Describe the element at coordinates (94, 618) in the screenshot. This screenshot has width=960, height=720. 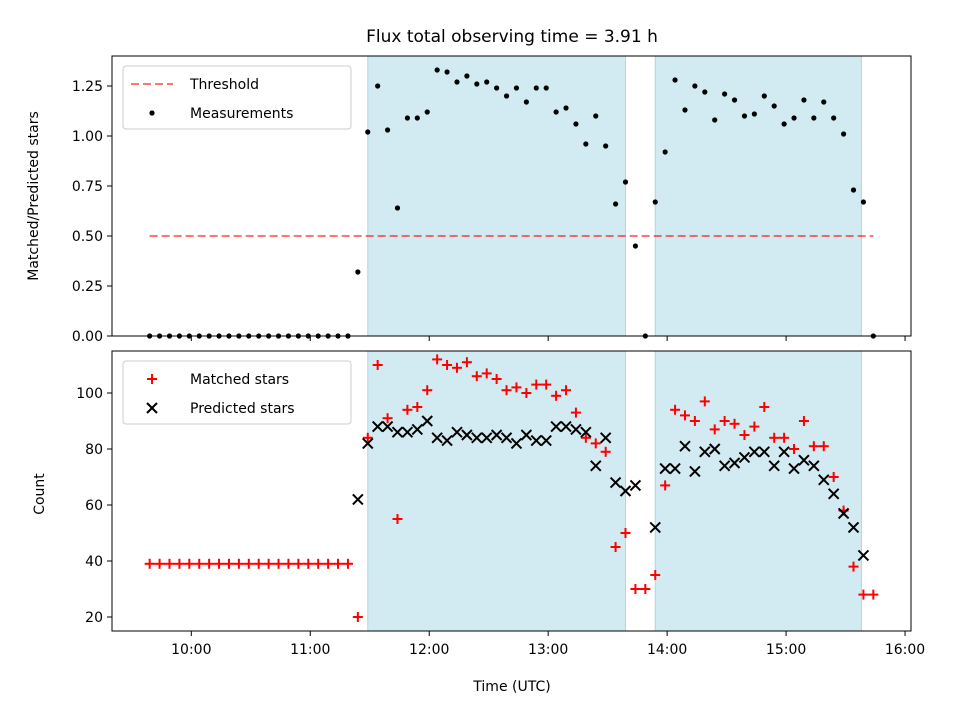
I see `y-tick-label-0: 20` at that location.